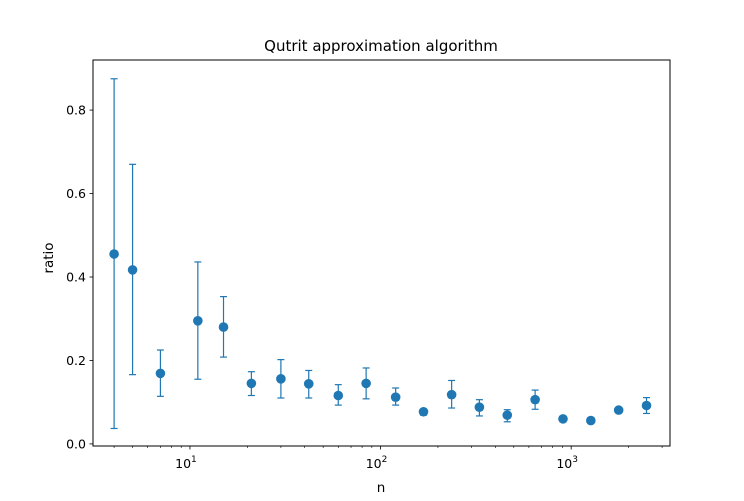 The image size is (744, 501). What do you see at coordinates (381, 46) in the screenshot?
I see `chart-title: Qutrit approximation algorithm` at bounding box center [381, 46].